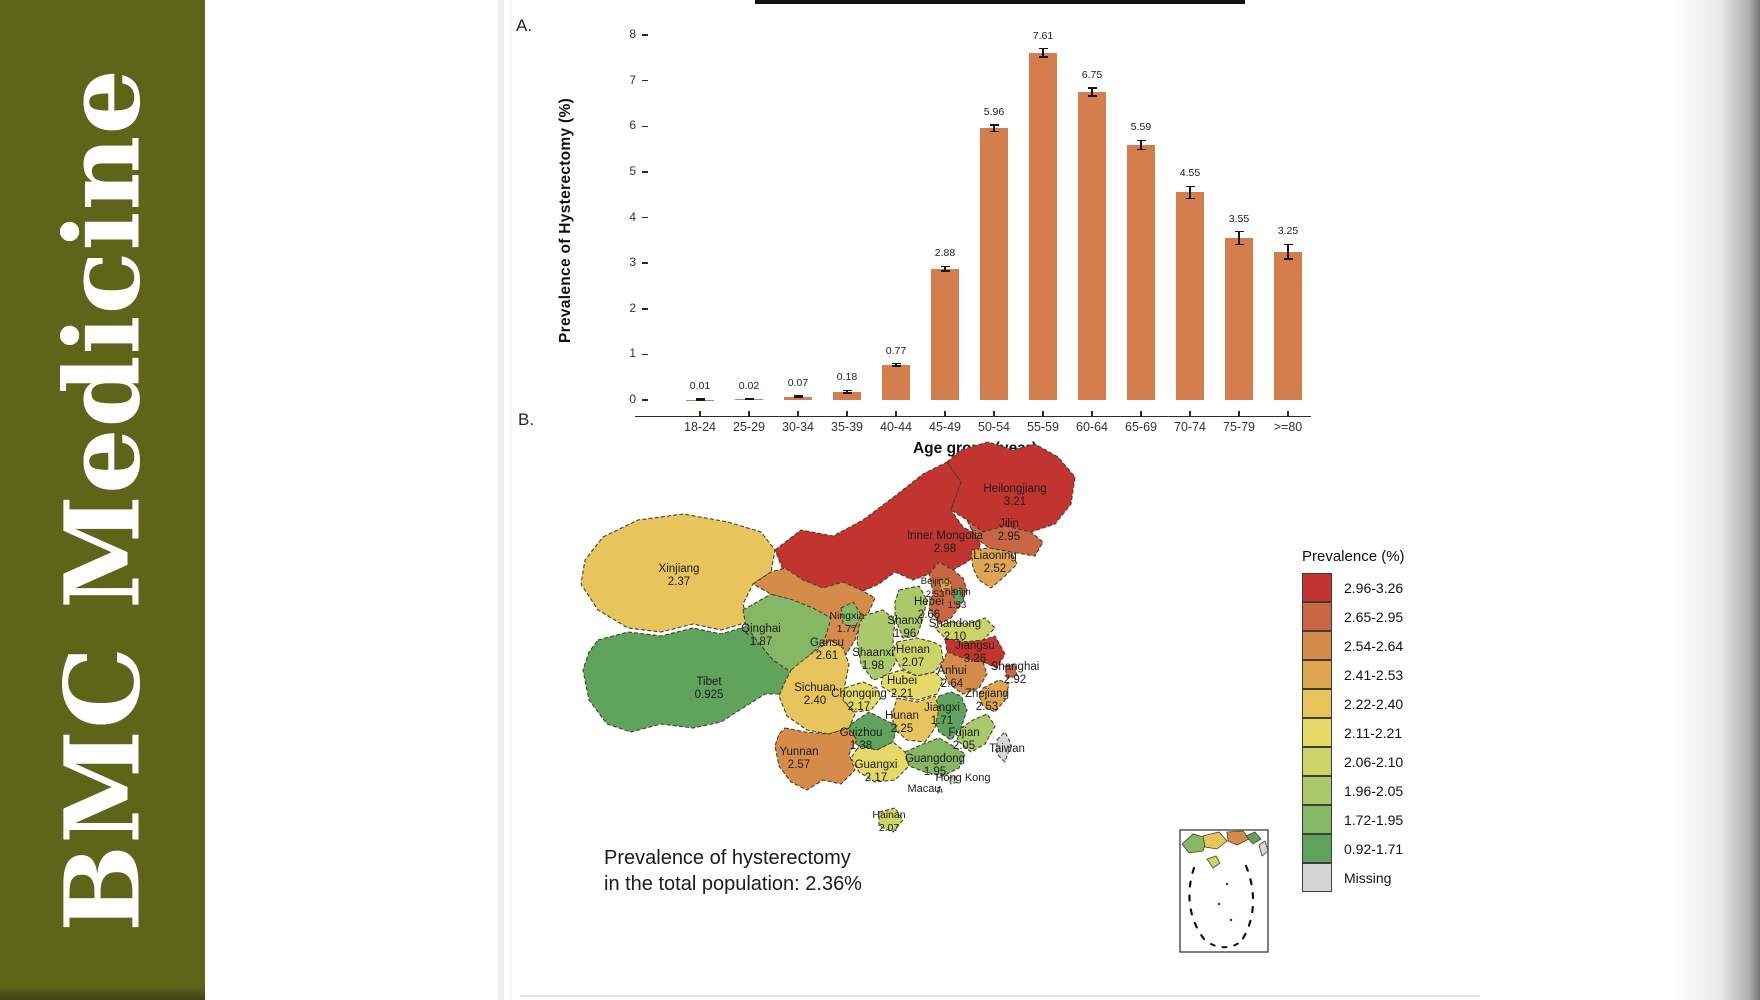 Image resolution: width=1760 pixels, height=1000 pixels. Describe the element at coordinates (733, 884) in the screenshot. I see `map-caption-line2: in the total population: 2.36%` at that location.